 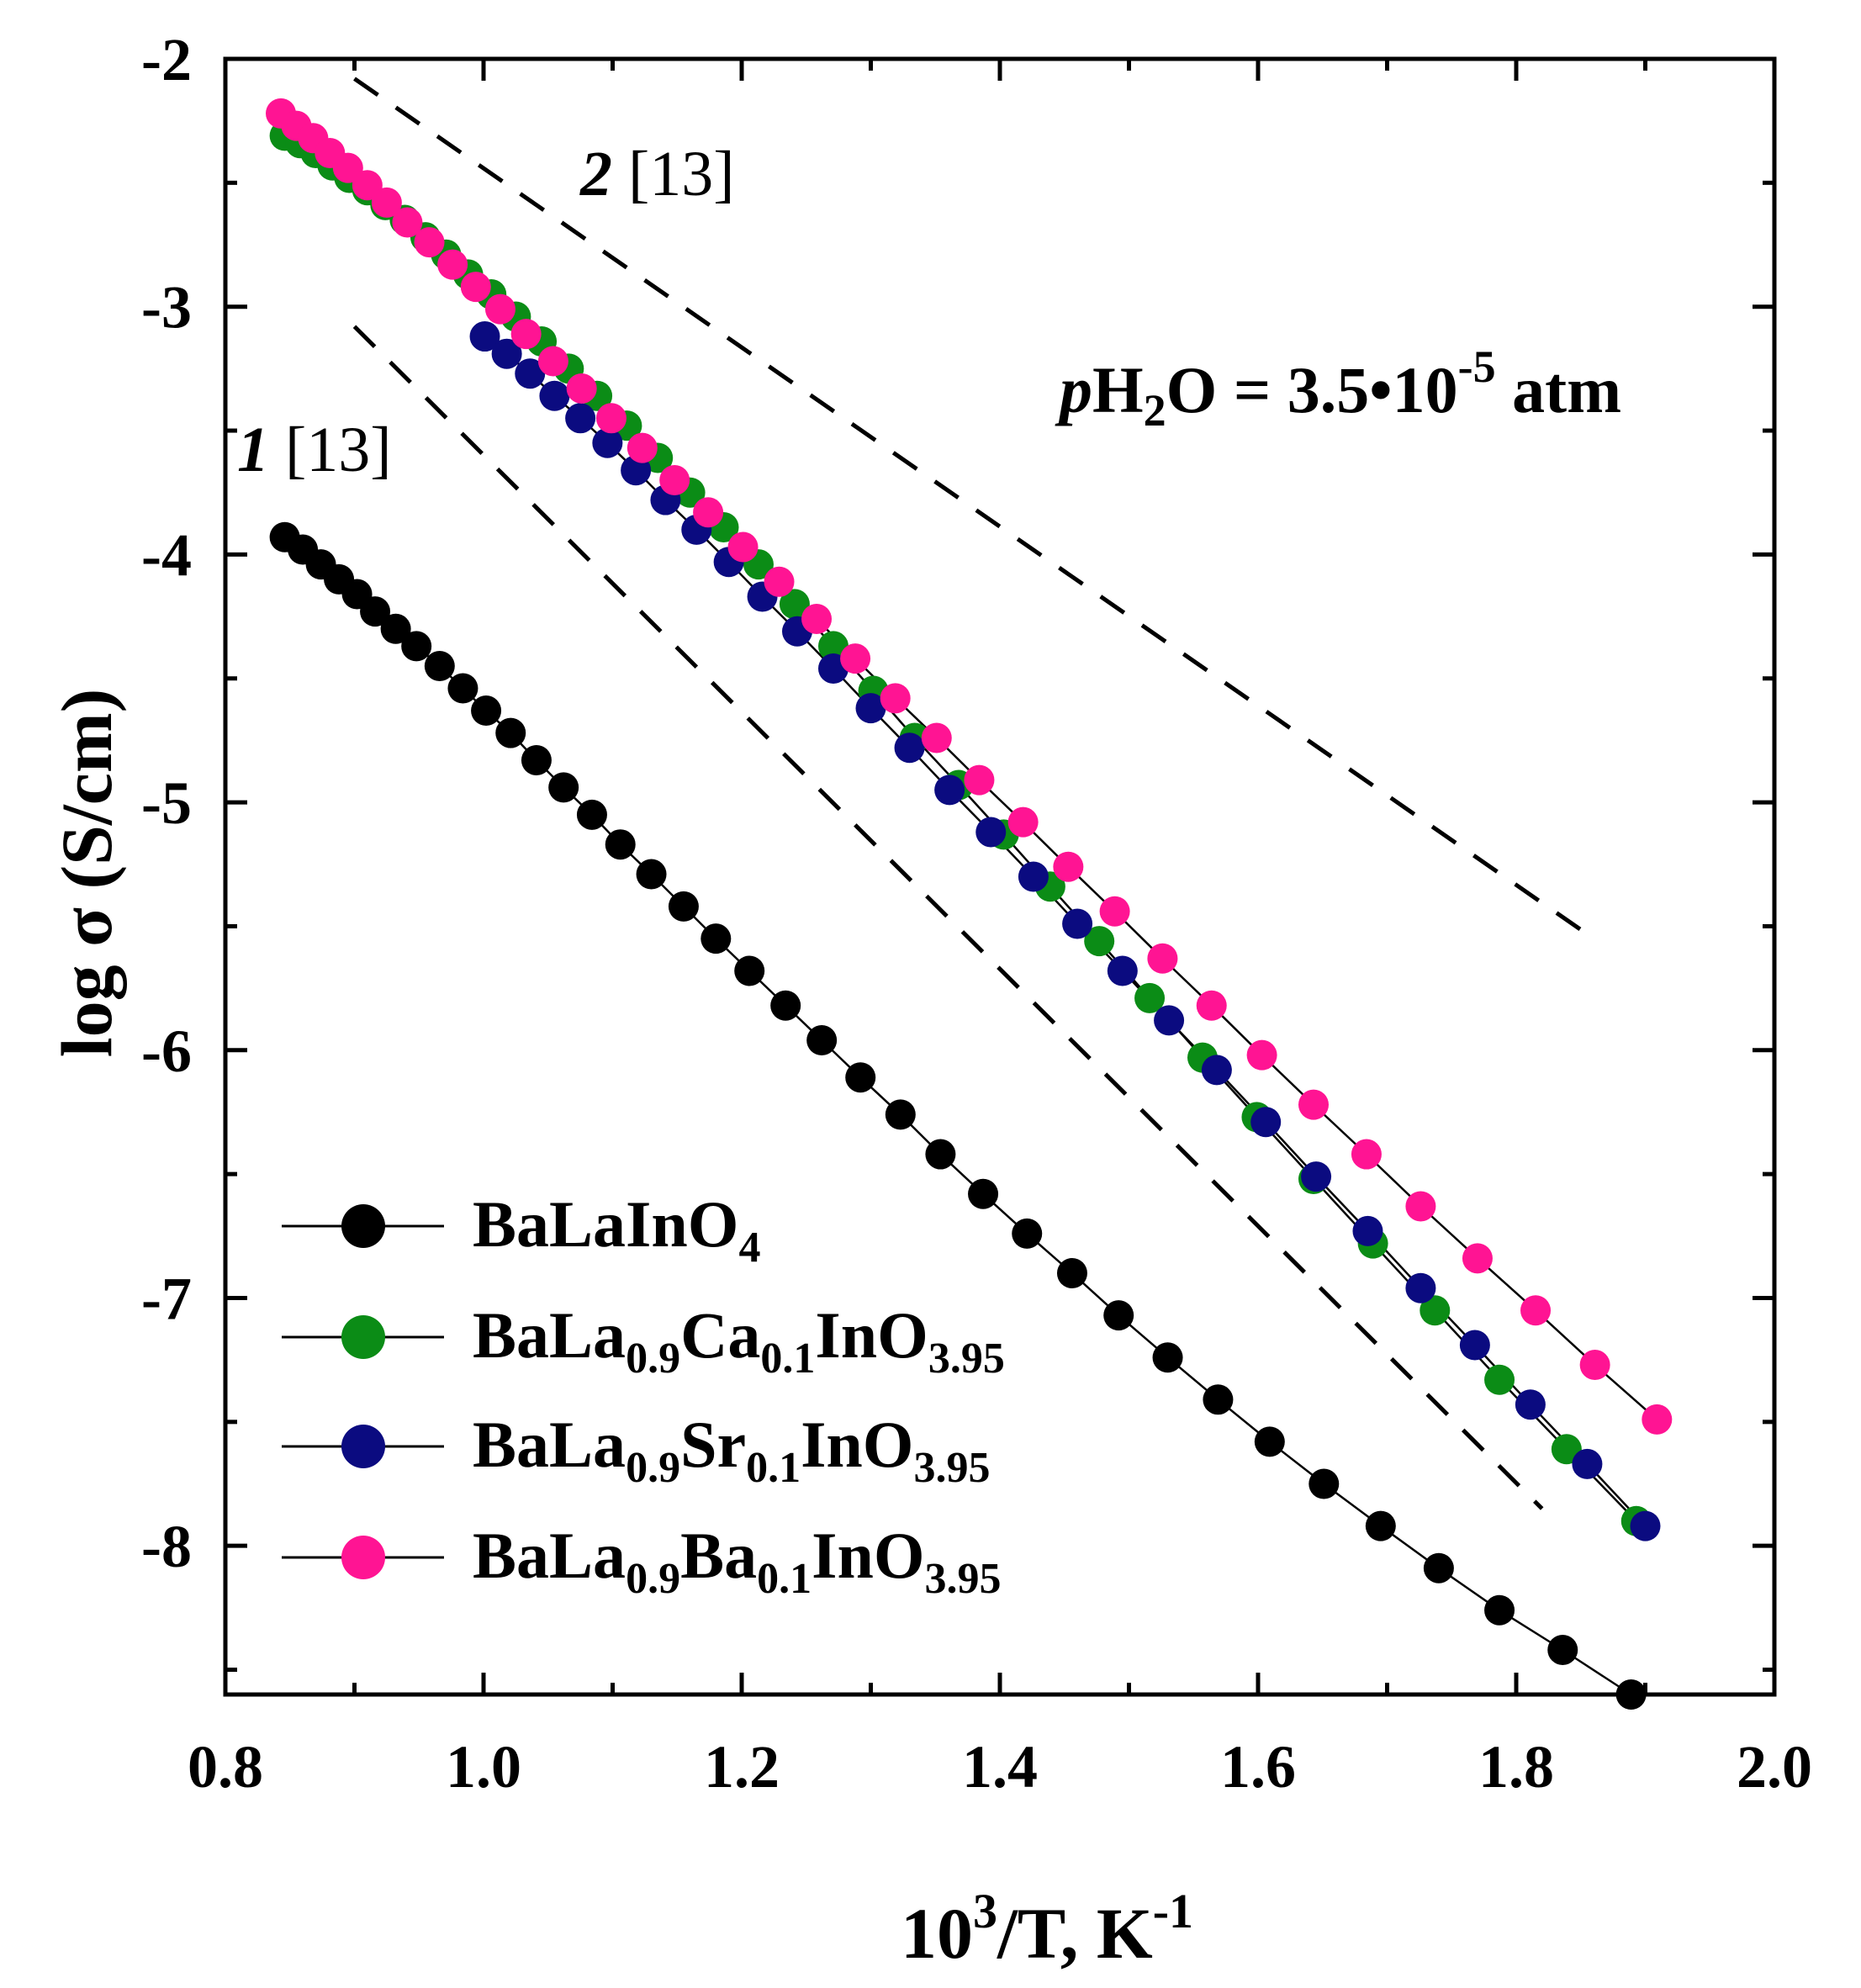 I want to click on legend-label: BaLa0.9Sr0.1InO3.95, so click(x=731, y=1450).